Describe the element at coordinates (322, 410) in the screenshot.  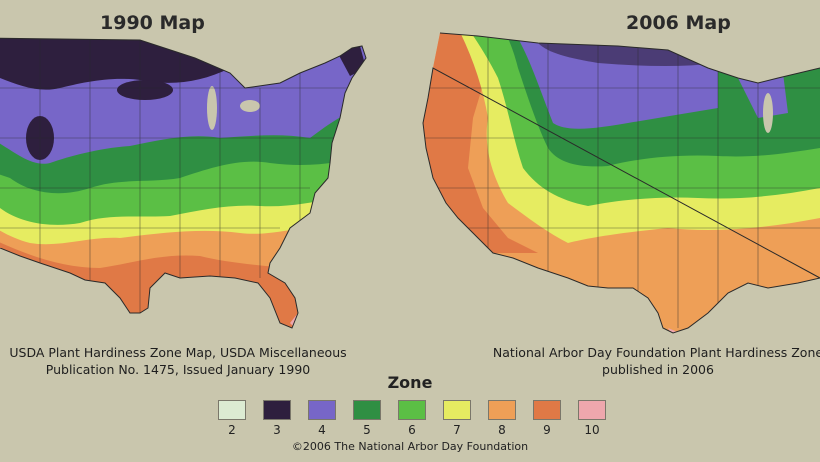
I see `zone-4-swatch` at that location.